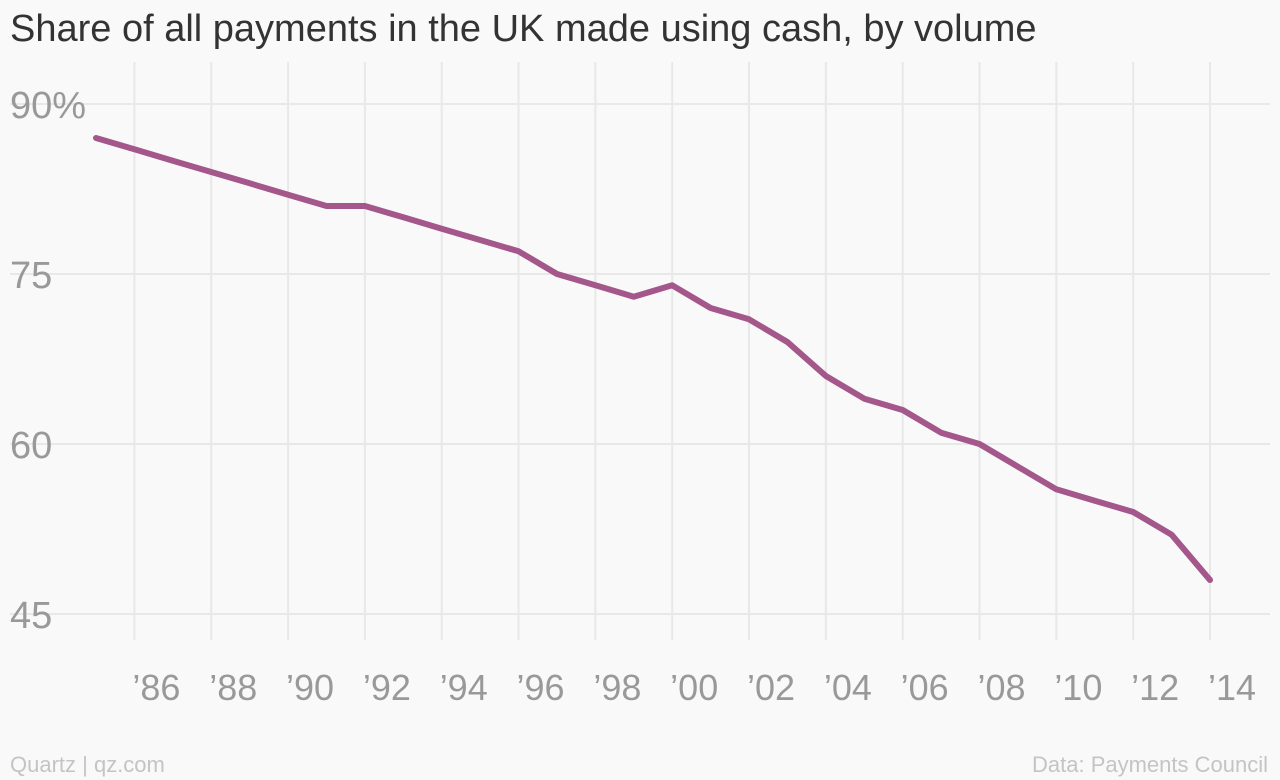 The image size is (1280, 780). What do you see at coordinates (1232, 687) in the screenshot?
I see `x-tick-label: ’14` at bounding box center [1232, 687].